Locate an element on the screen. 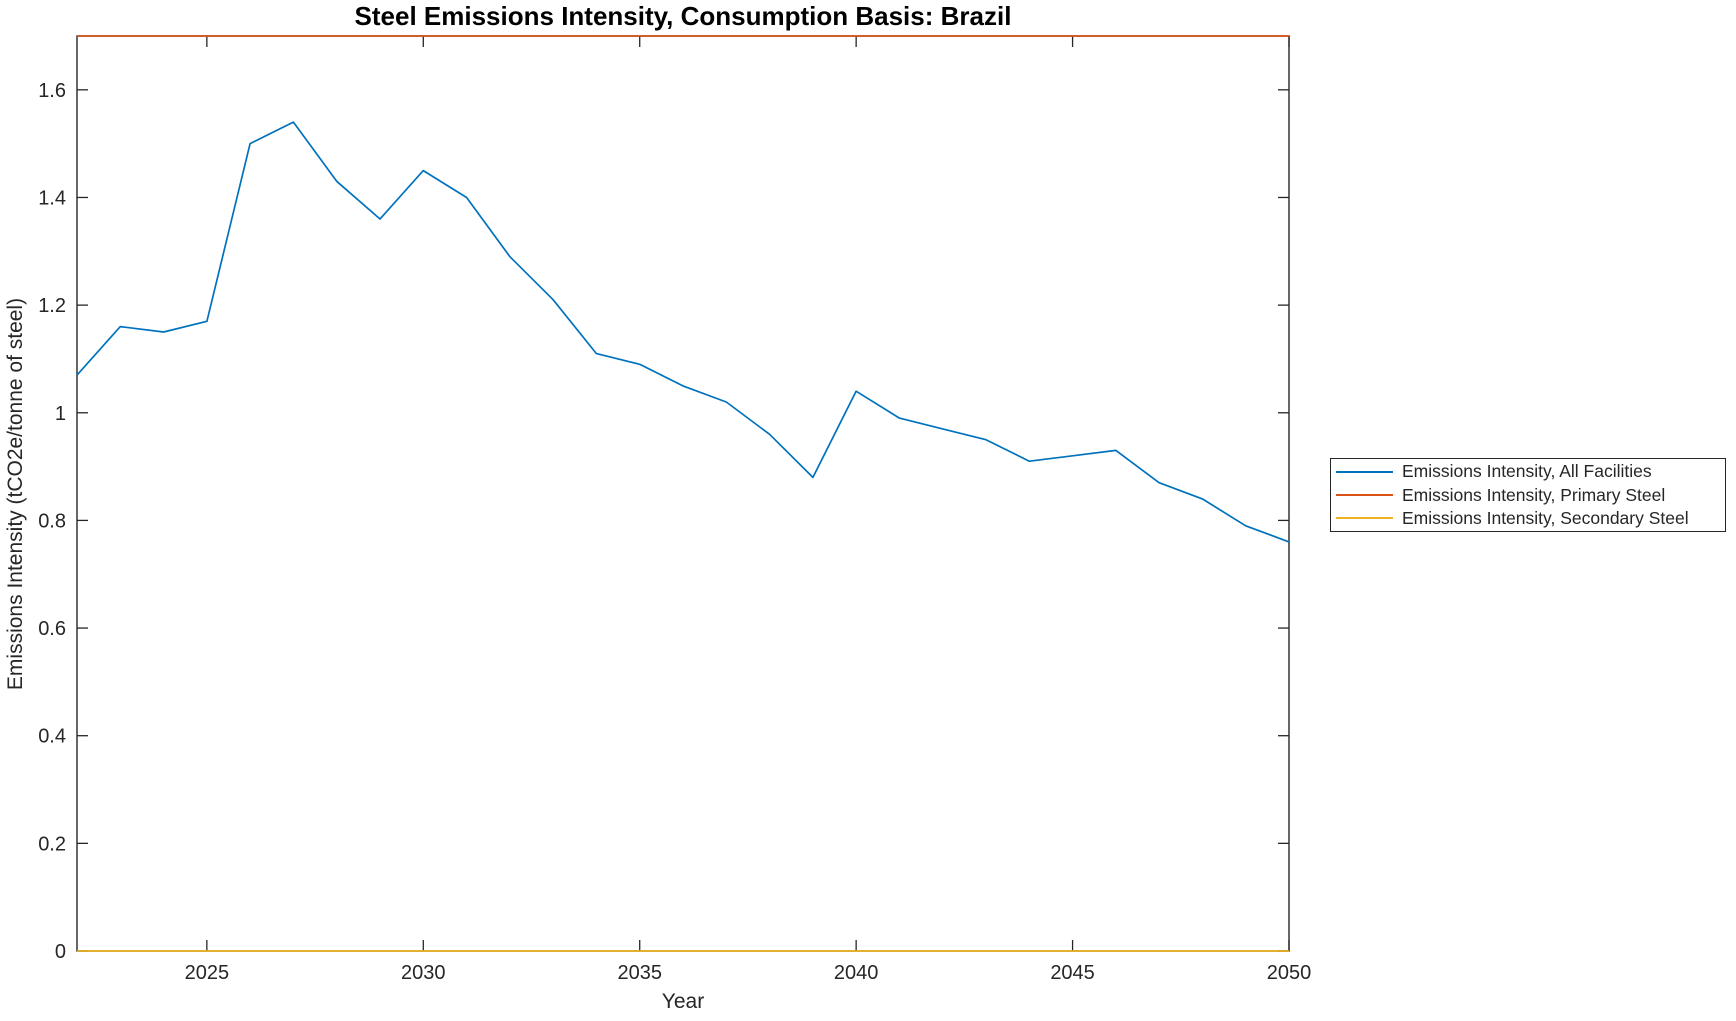 This screenshot has width=1736, height=1021. y-tick-label: 1 is located at coordinates (60, 414).